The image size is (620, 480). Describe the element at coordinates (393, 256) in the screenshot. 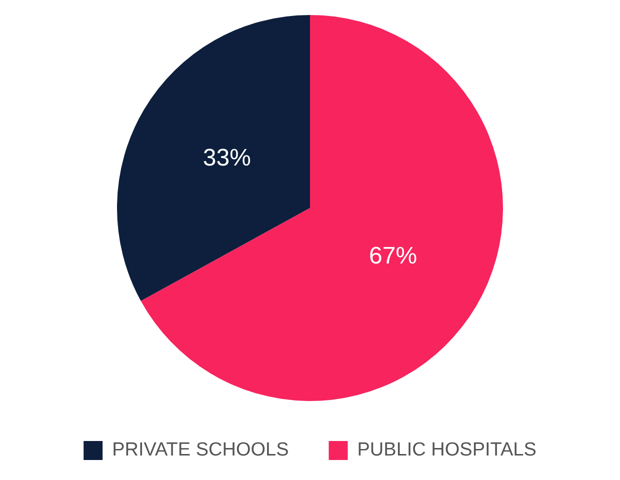

I see `data-label: 67%` at that location.